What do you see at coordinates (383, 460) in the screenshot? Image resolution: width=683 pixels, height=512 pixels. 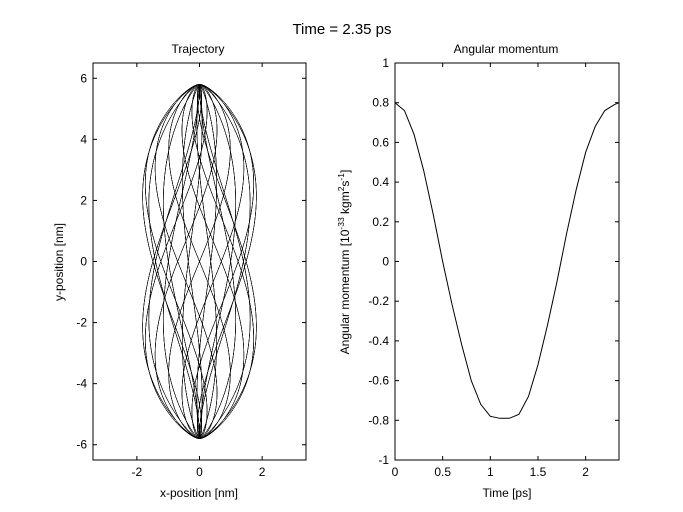 I see `y-tick-label: -1` at bounding box center [383, 460].